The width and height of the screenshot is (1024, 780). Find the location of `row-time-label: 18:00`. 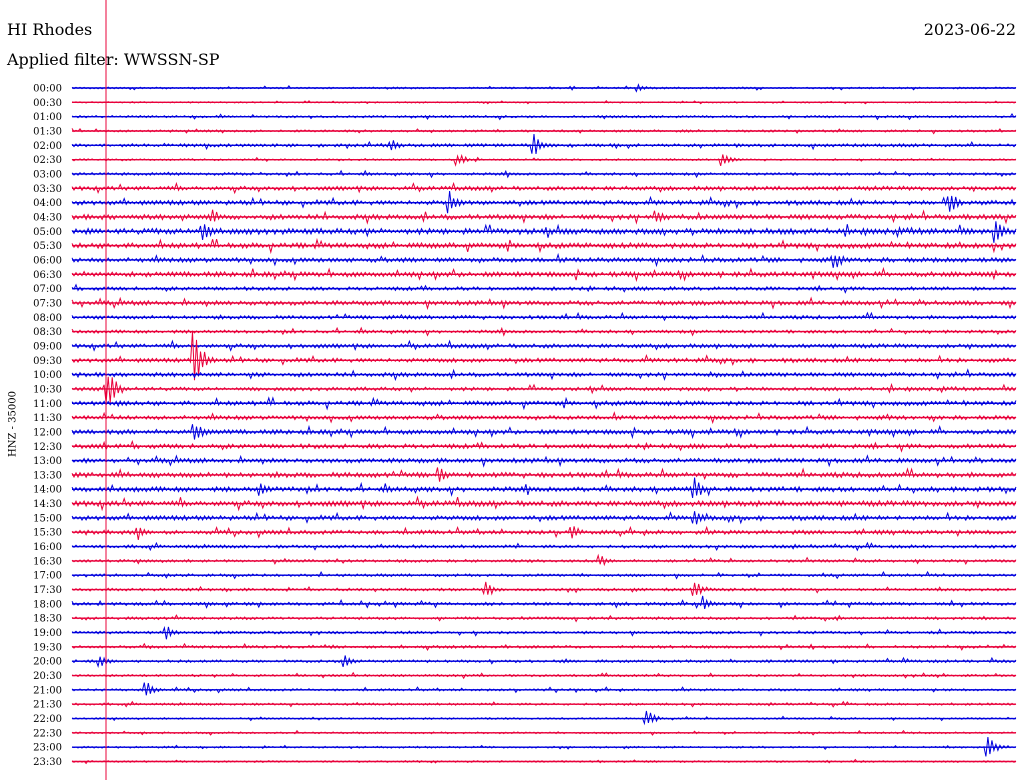

row-time-label: 18:00 is located at coordinates (47, 604).